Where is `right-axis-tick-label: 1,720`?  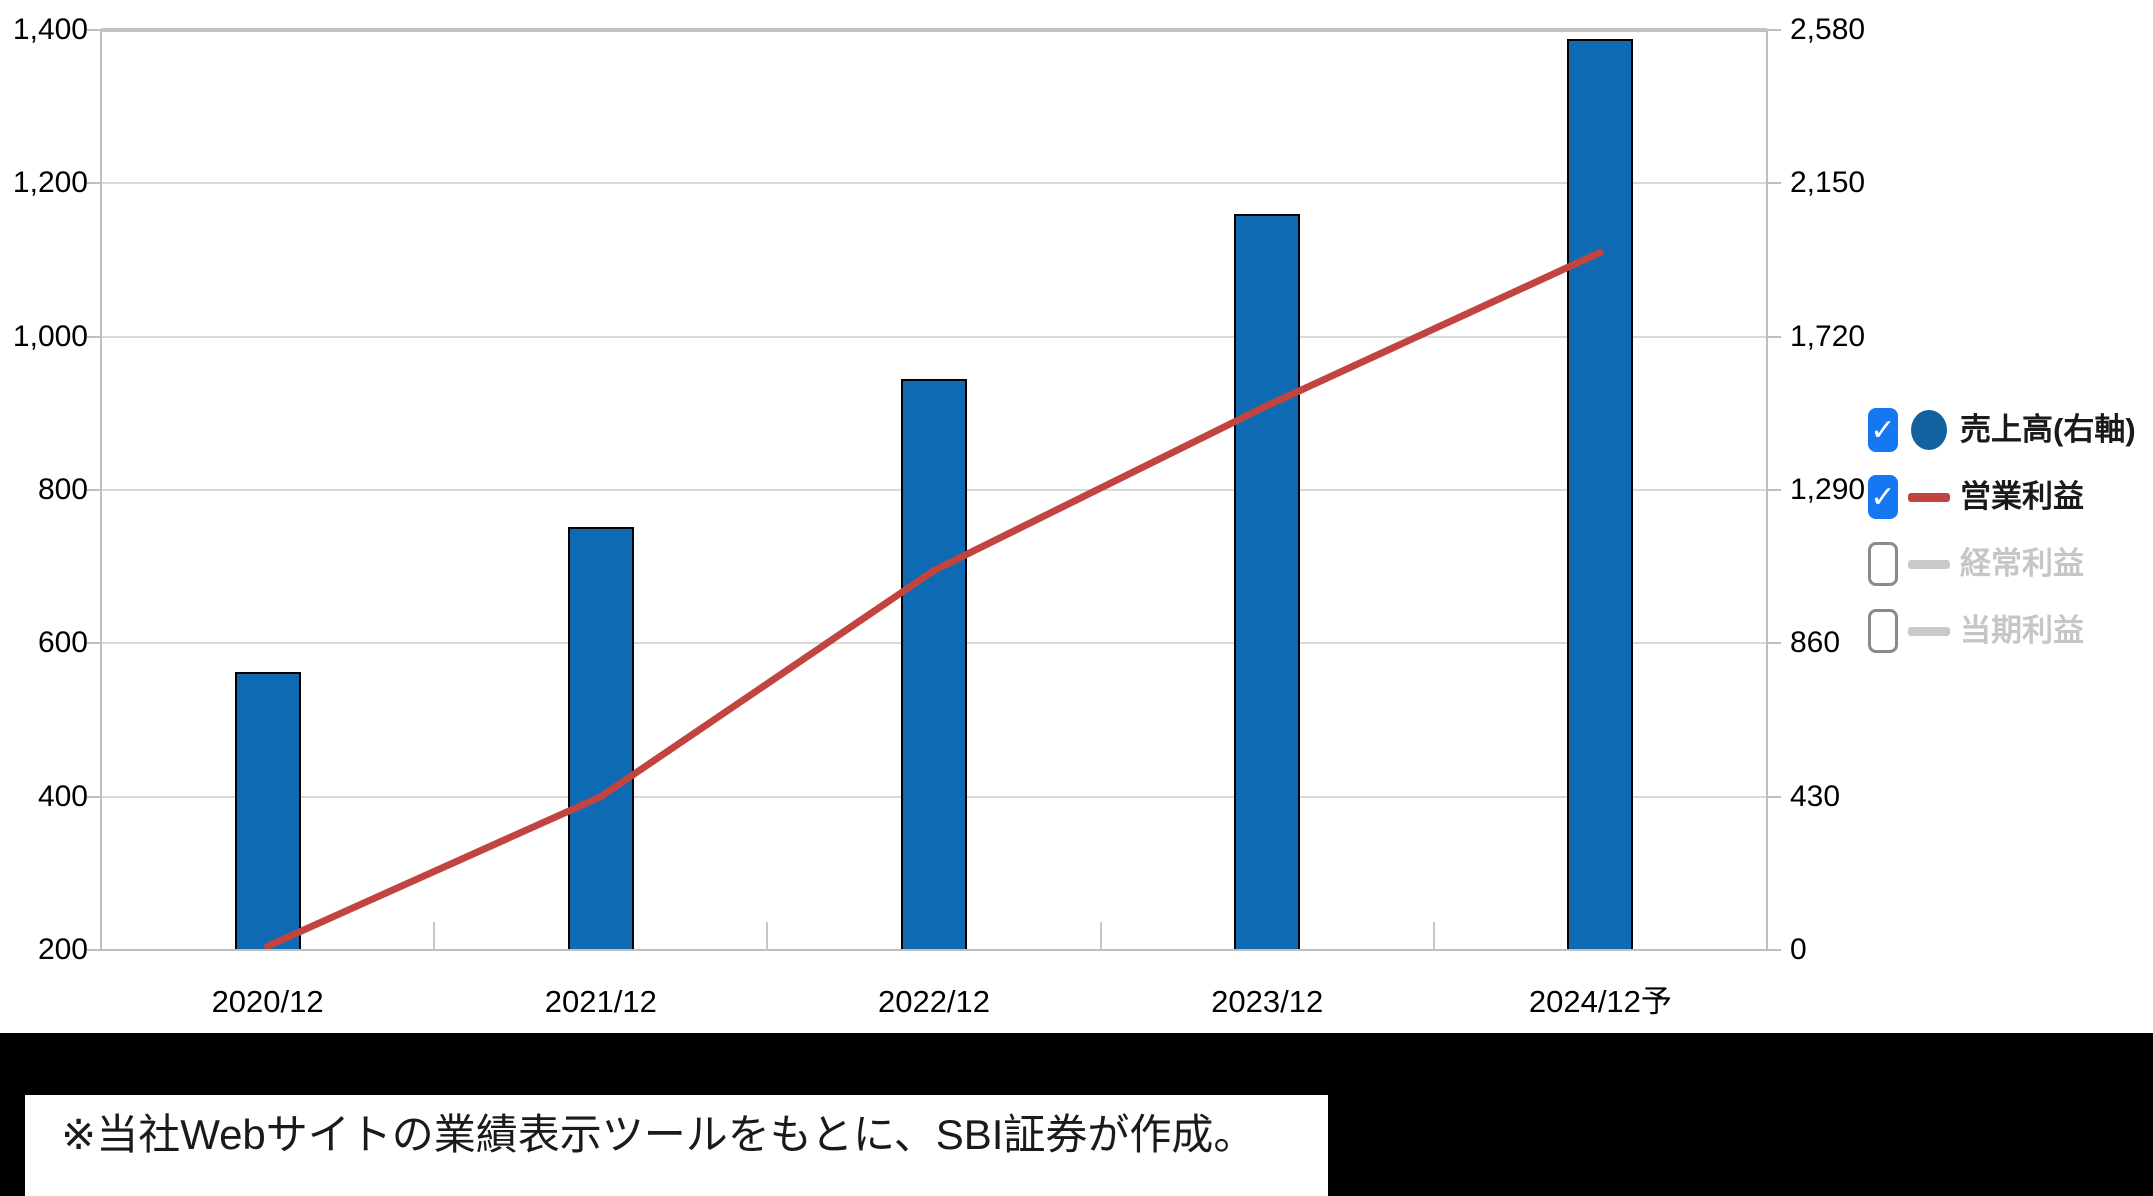 right-axis-tick-label: 1,720 is located at coordinates (1828, 336).